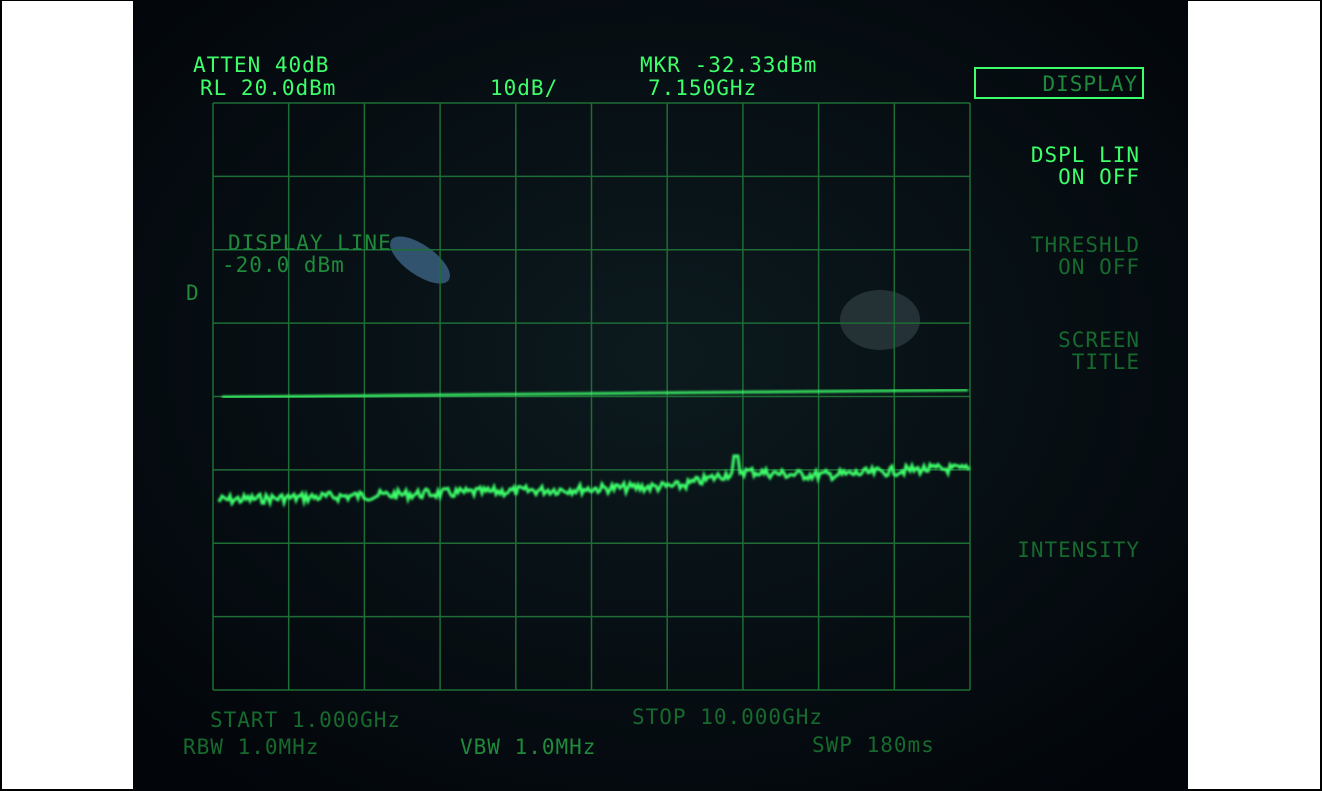 This screenshot has width=1323, height=791. What do you see at coordinates (310, 243) in the screenshot?
I see `display-line-label: DISPLAY LINE` at bounding box center [310, 243].